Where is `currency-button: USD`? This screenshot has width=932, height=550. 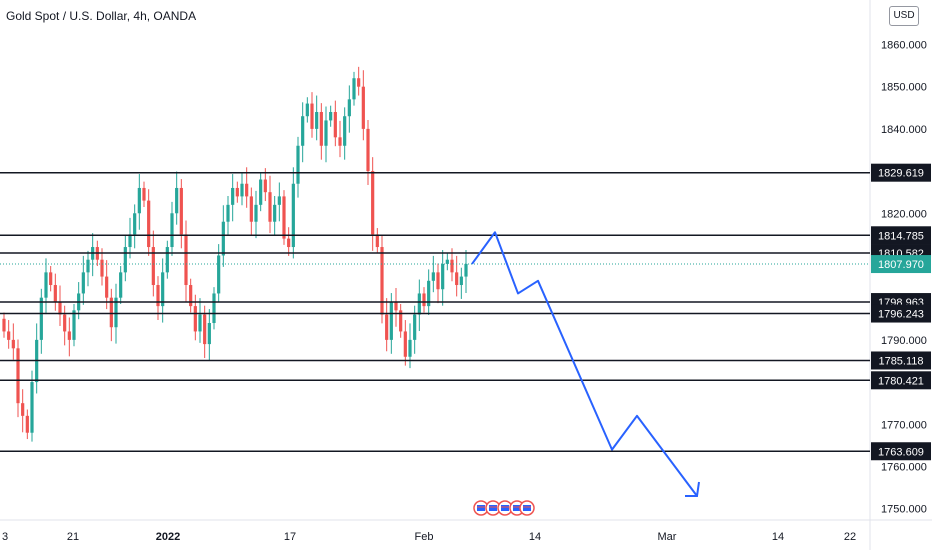 currency-button: USD is located at coordinates (904, 16).